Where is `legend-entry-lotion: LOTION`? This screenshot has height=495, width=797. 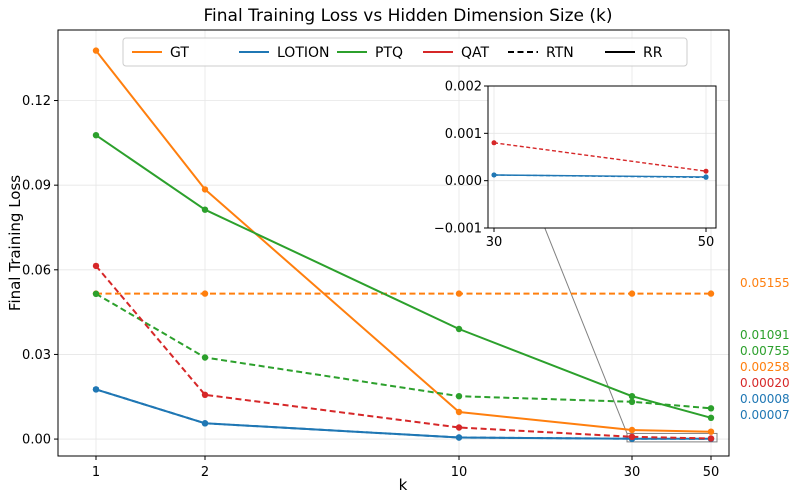 legend-entry-lotion: LOTION is located at coordinates (284, 53).